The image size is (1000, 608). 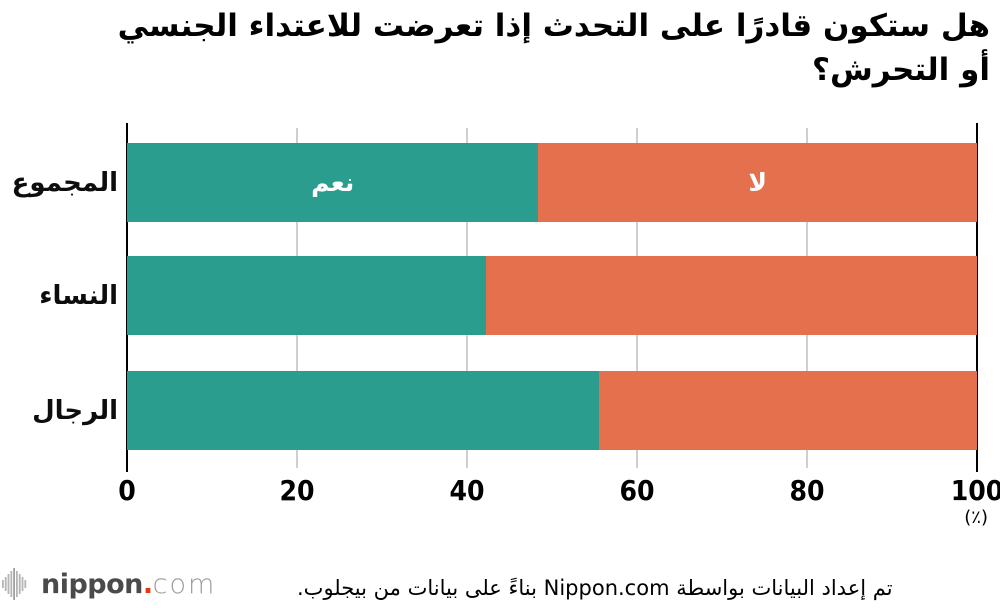 What do you see at coordinates (637, 490) in the screenshot?
I see `x-tick-label: 60` at bounding box center [637, 490].